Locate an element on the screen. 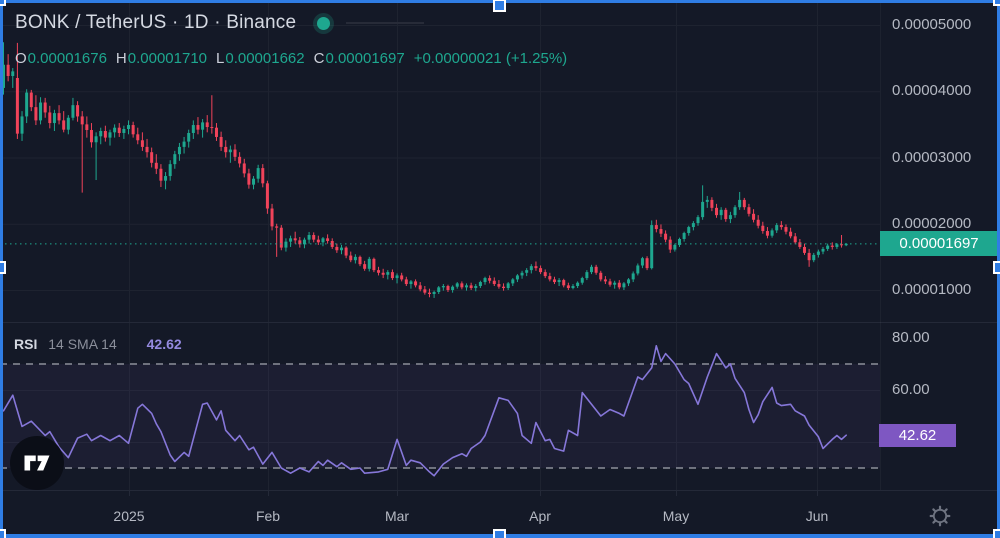 The width and height of the screenshot is (1000, 538). low-value: 0.00001662 is located at coordinates (265, 58).